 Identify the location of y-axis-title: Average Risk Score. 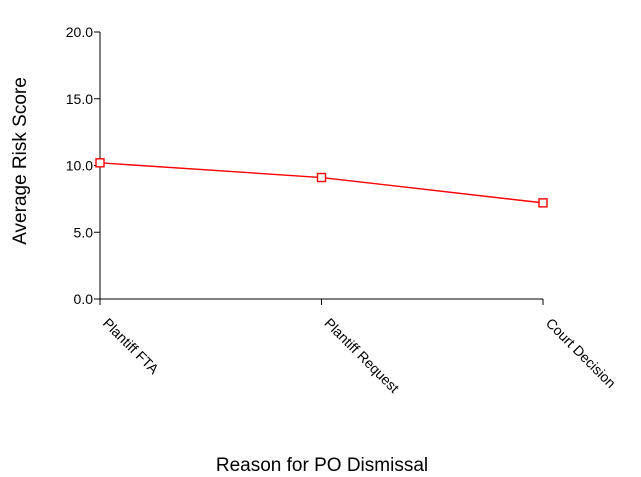
(20, 161).